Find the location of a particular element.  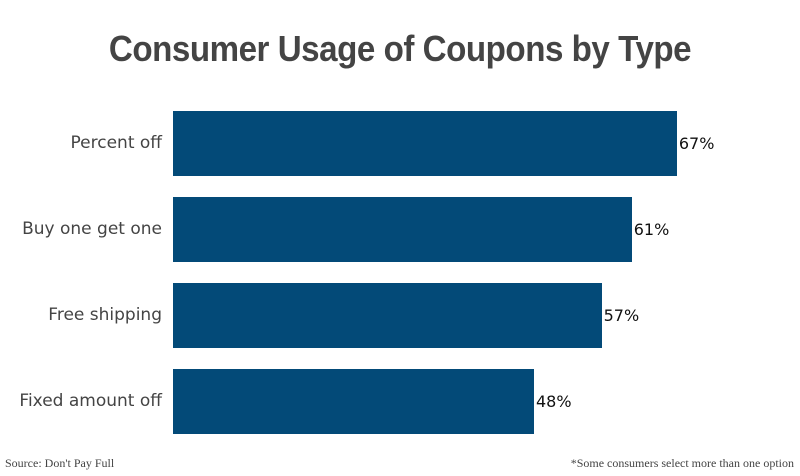

source-note: Source: Don't Pay Full is located at coordinates (60, 463).